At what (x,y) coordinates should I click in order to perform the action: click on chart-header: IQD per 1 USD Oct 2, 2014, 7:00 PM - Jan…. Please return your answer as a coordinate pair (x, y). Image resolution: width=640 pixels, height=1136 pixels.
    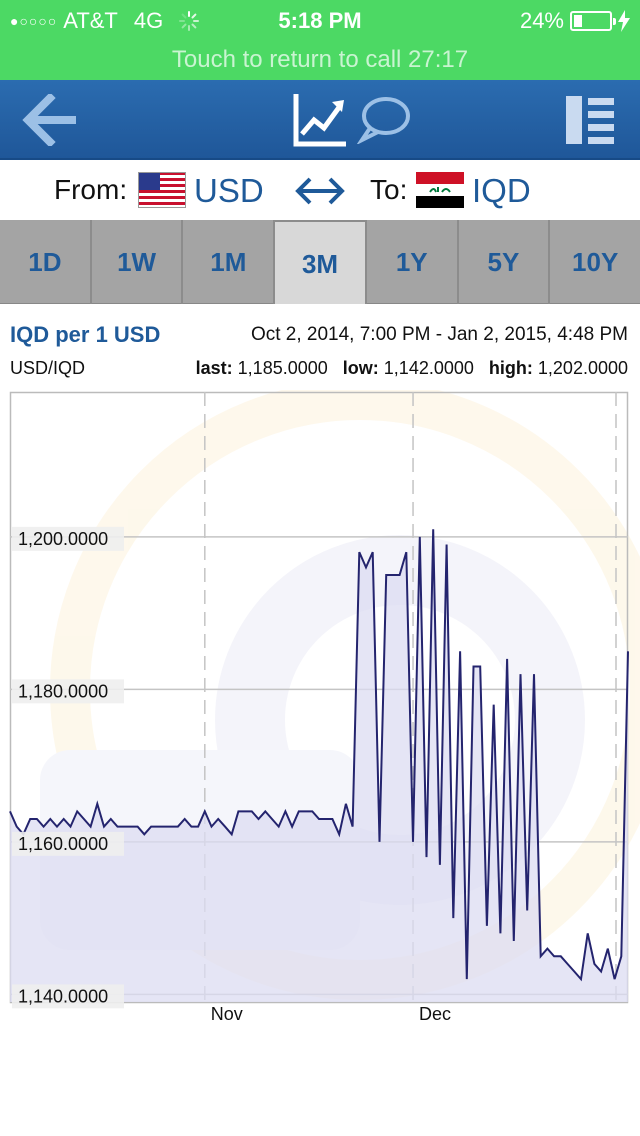
    Looking at the image, I should click on (320, 351).